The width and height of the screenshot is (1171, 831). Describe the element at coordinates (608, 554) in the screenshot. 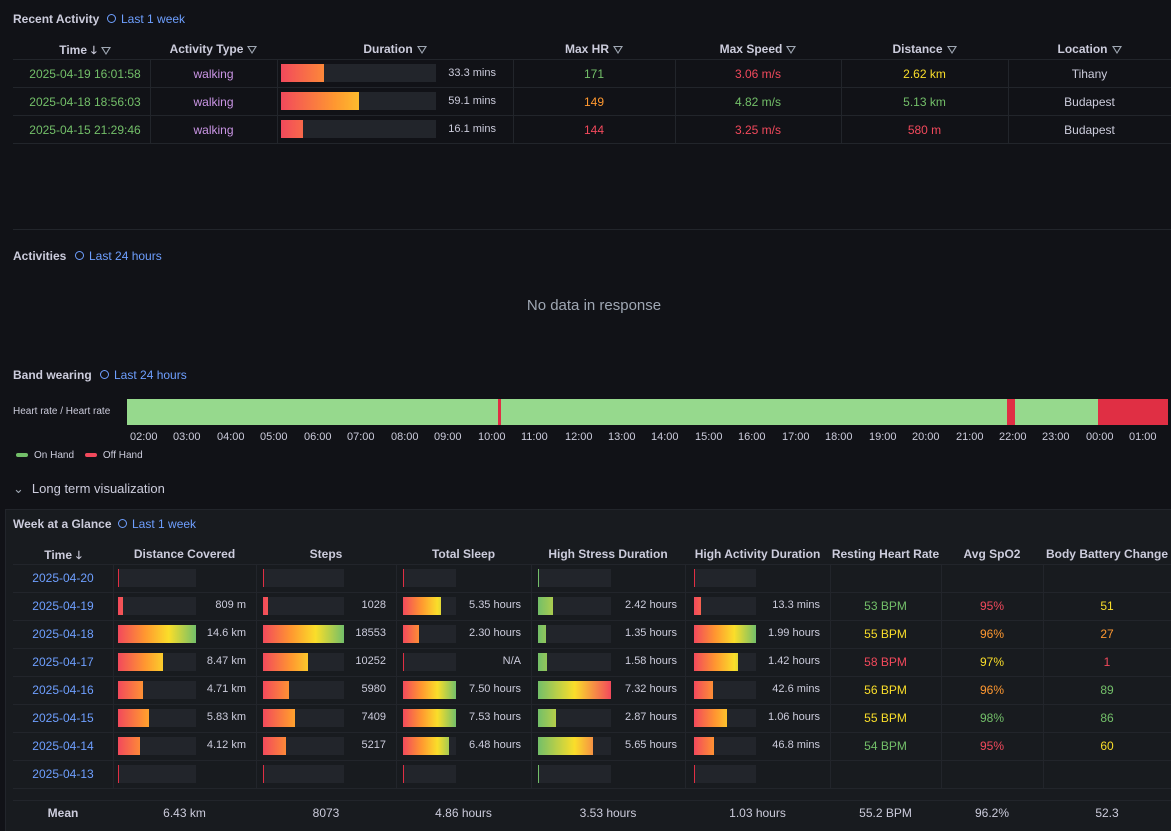

I see `col-header-high-stress-duration: High Stress Duration` at that location.